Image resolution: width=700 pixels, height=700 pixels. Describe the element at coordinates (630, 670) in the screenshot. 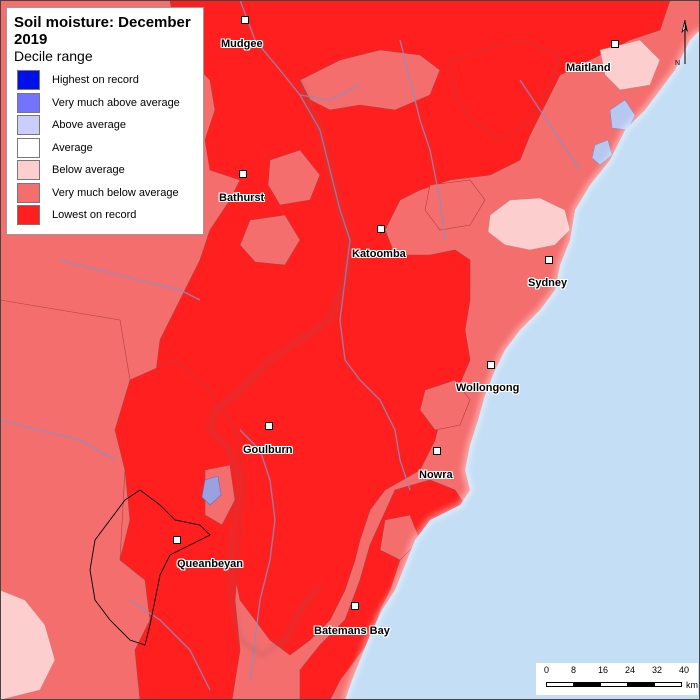

I see `scale-tick-label: 24` at that location.